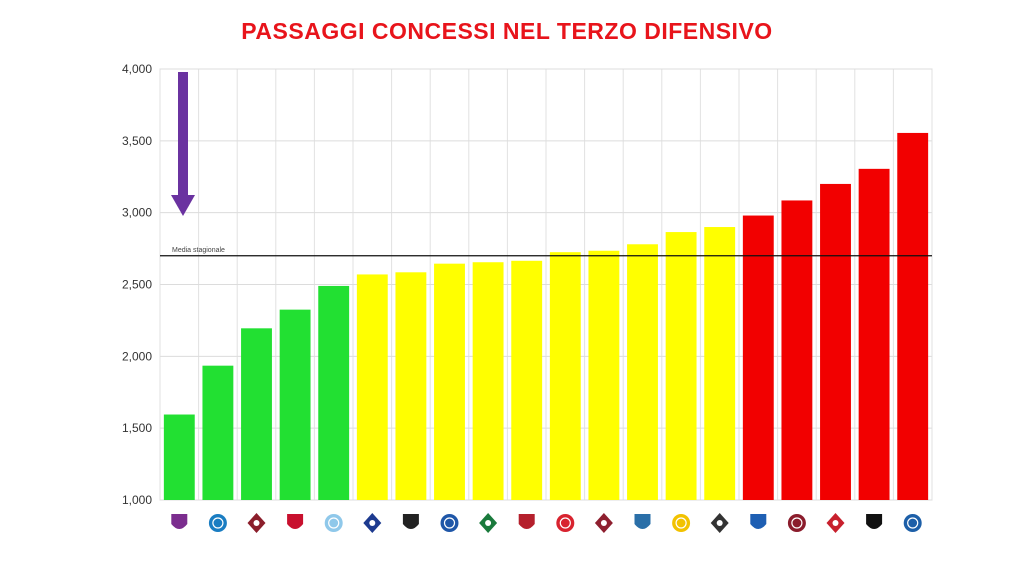 The image size is (1024, 576). I want to click on torino-logo, so click(256, 523).